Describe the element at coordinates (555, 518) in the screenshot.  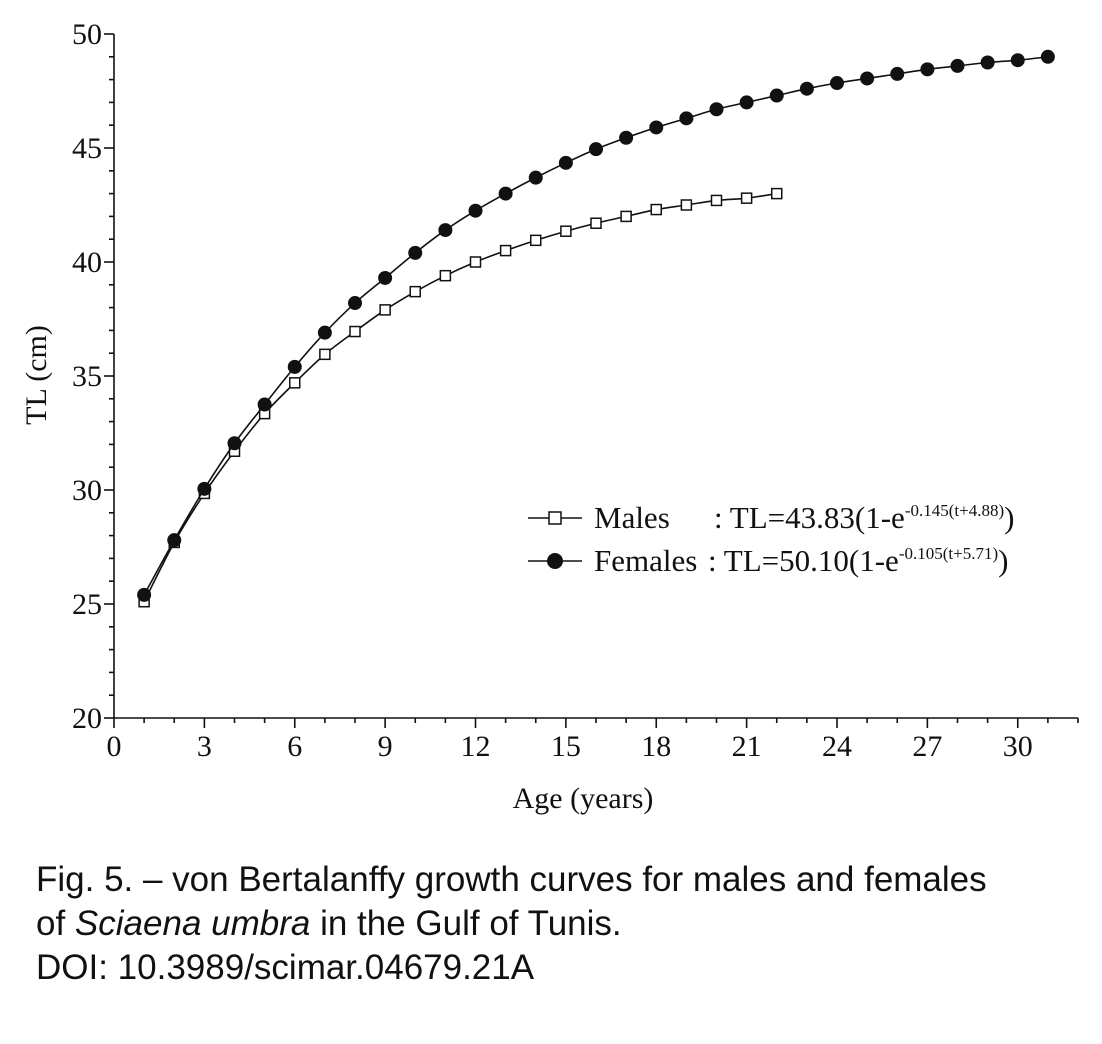
I see `legend-marker-males` at that location.